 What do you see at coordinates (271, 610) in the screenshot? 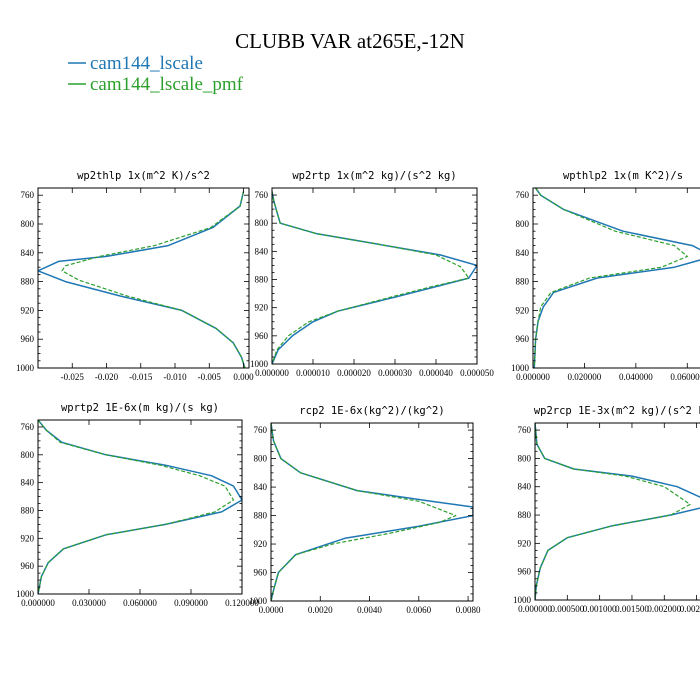
I see `x-tick-label: 0.0000` at bounding box center [271, 610].